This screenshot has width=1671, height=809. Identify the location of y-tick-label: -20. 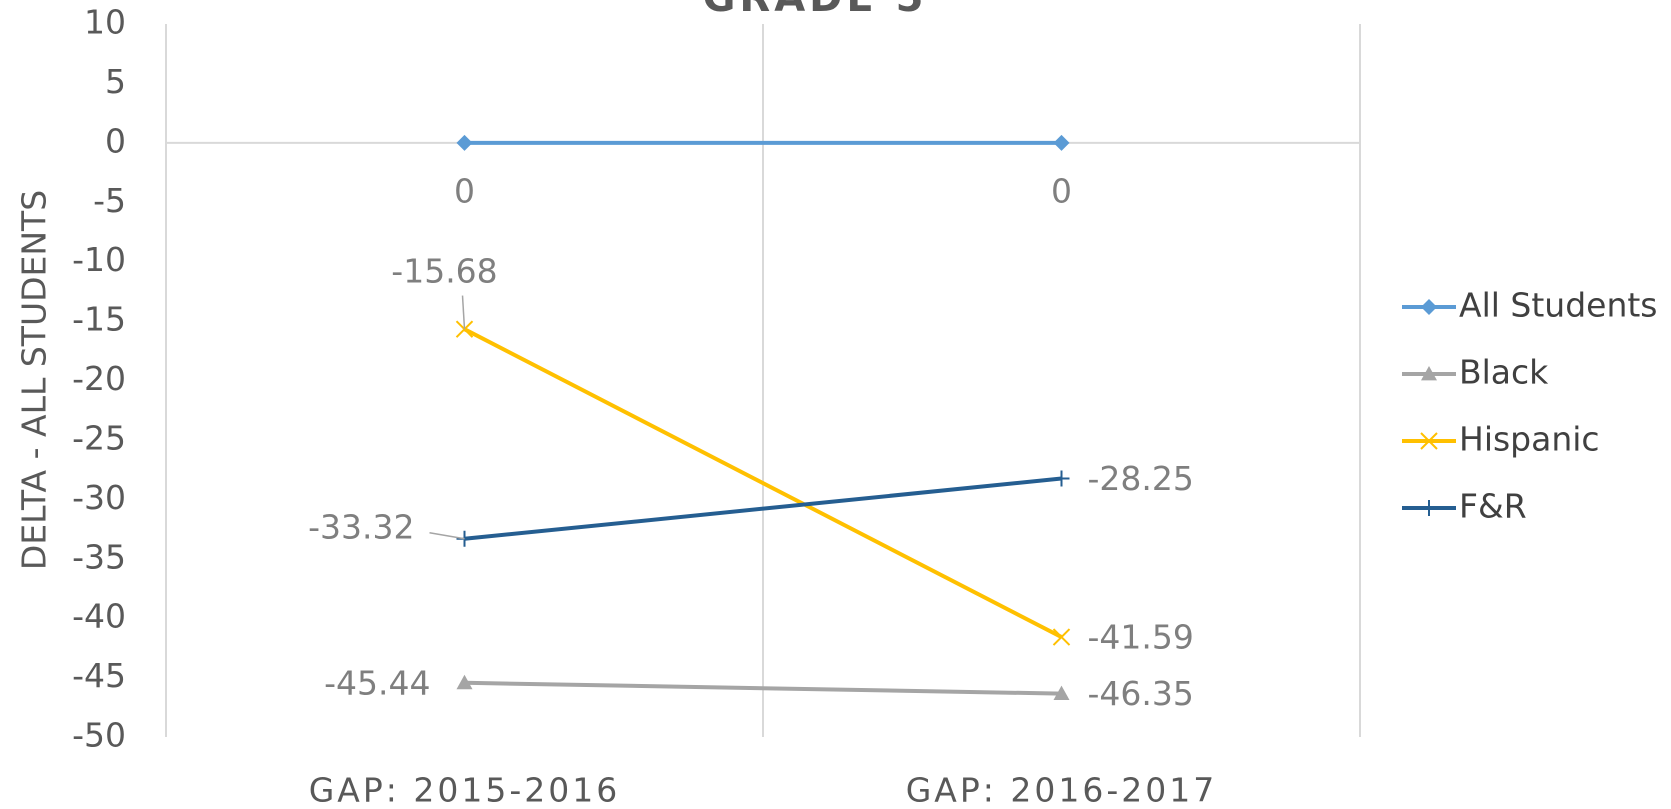
(99, 378).